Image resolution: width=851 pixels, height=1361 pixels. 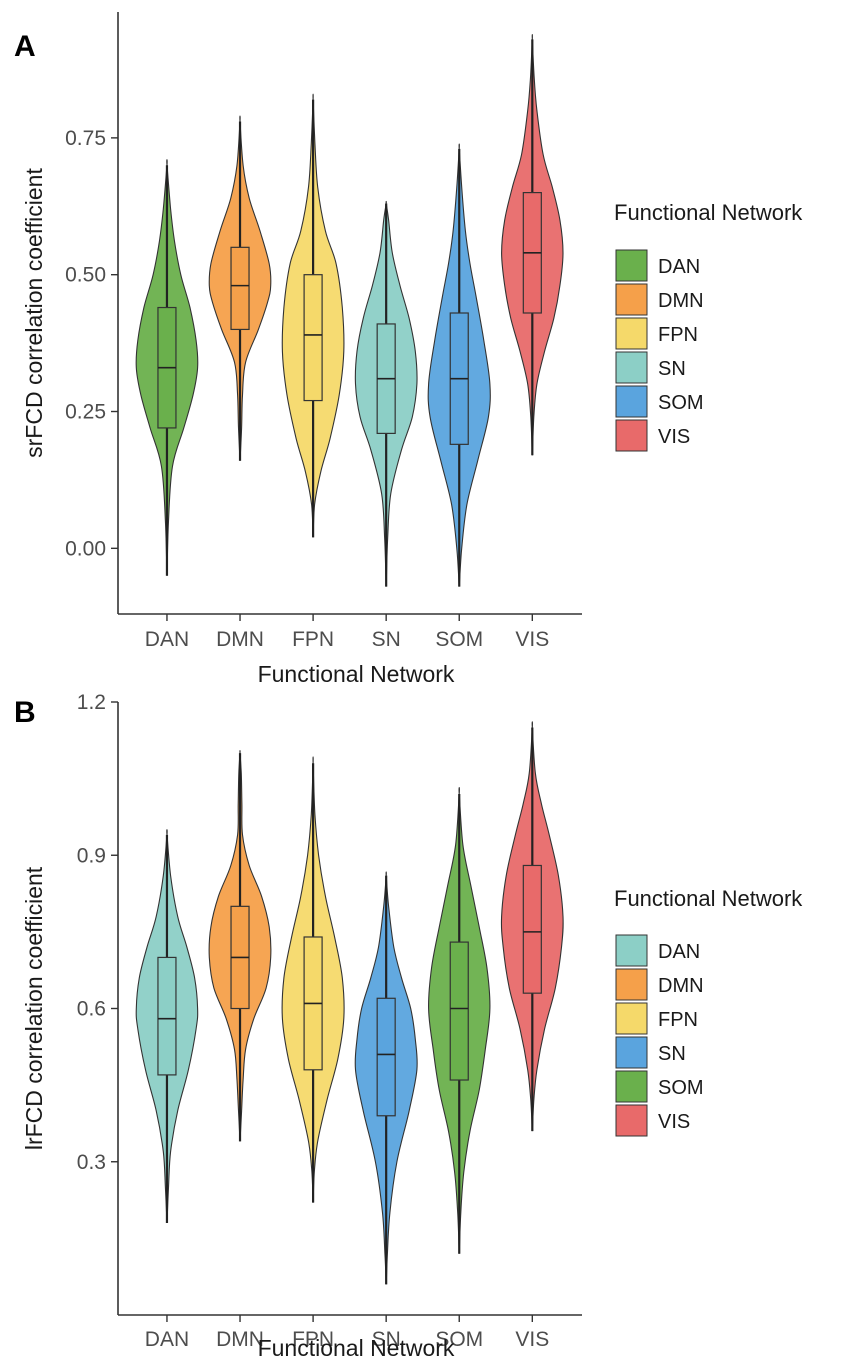 I want to click on y-tick-label: 0.6, so click(x=91, y=1009).